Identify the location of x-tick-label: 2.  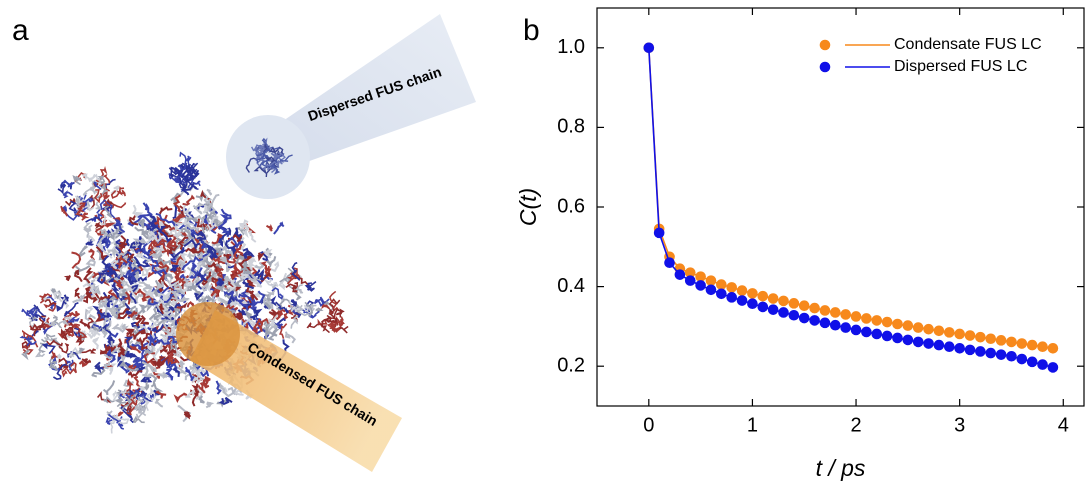
(855, 425).